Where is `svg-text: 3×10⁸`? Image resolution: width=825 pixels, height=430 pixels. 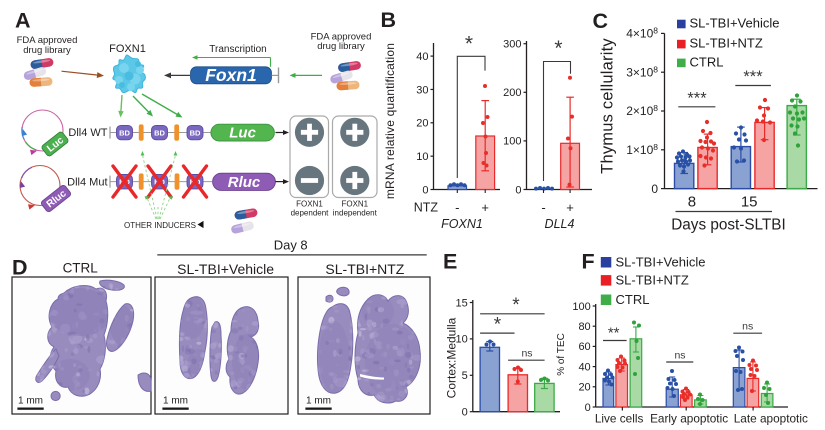 svg-text: 3×10⁸ is located at coordinates (642, 71).